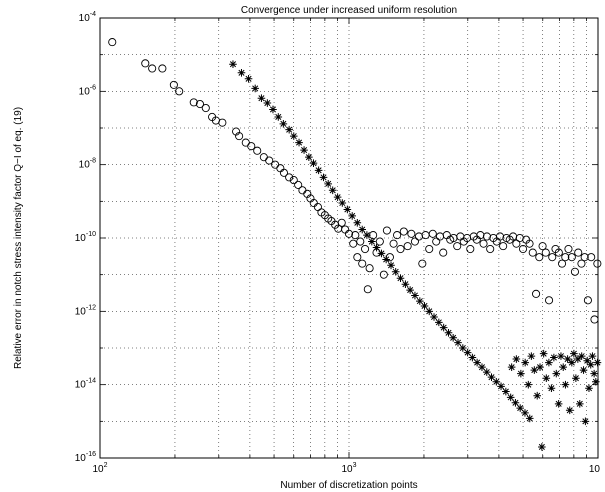  Describe the element at coordinates (85, 384) in the screenshot. I see `y-tick-label: 10-14` at that location.